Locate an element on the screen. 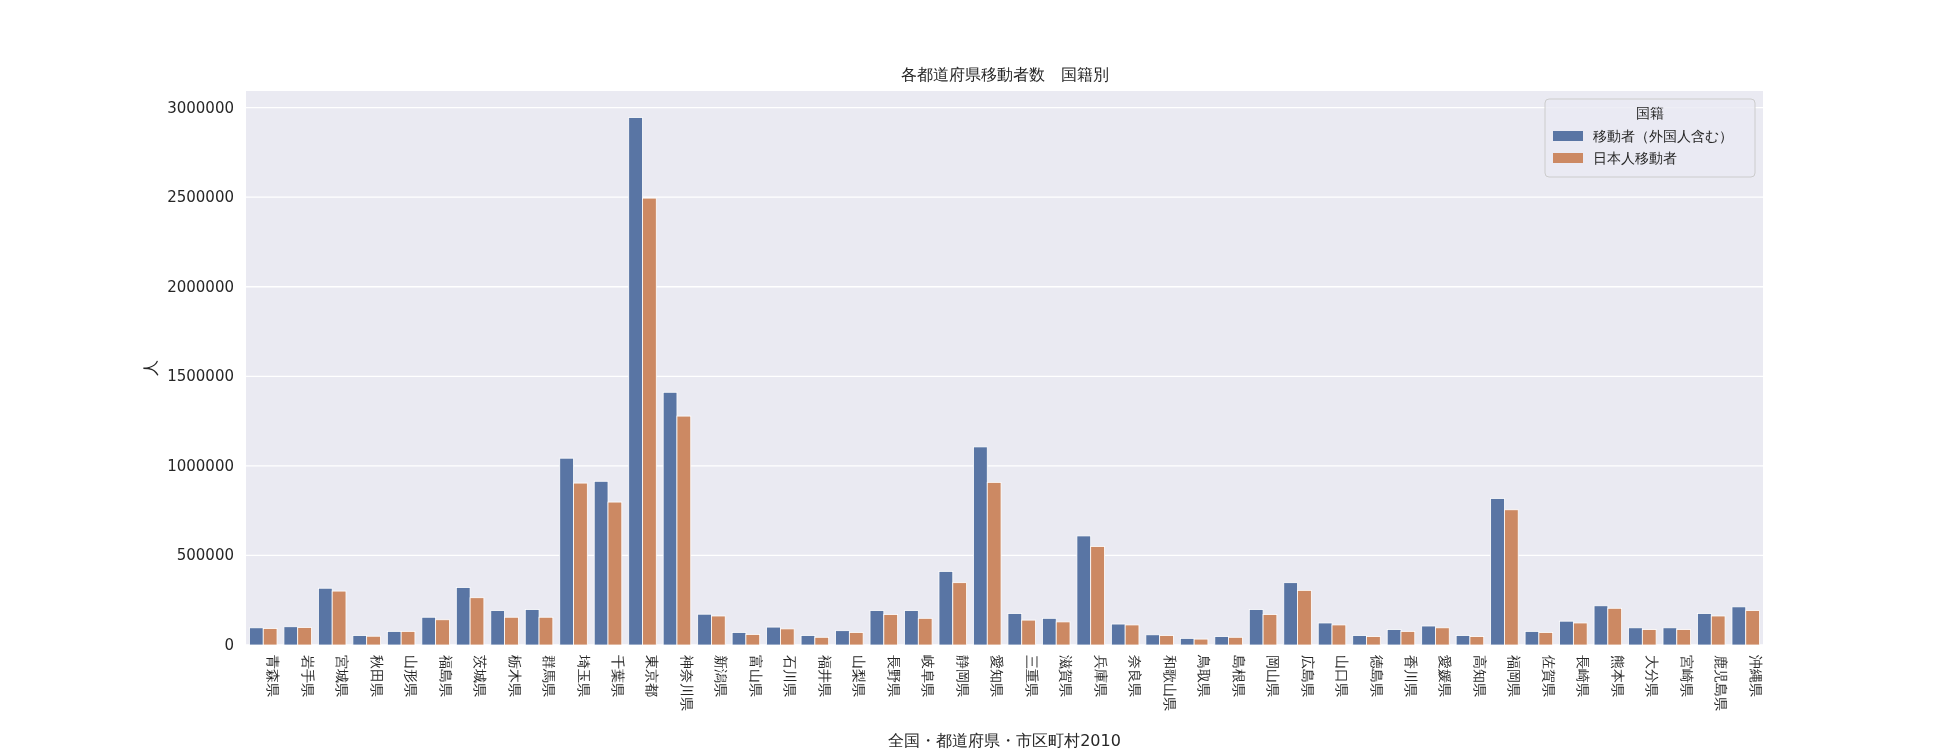  legend-title: 国籍 is located at coordinates (1650, 113).